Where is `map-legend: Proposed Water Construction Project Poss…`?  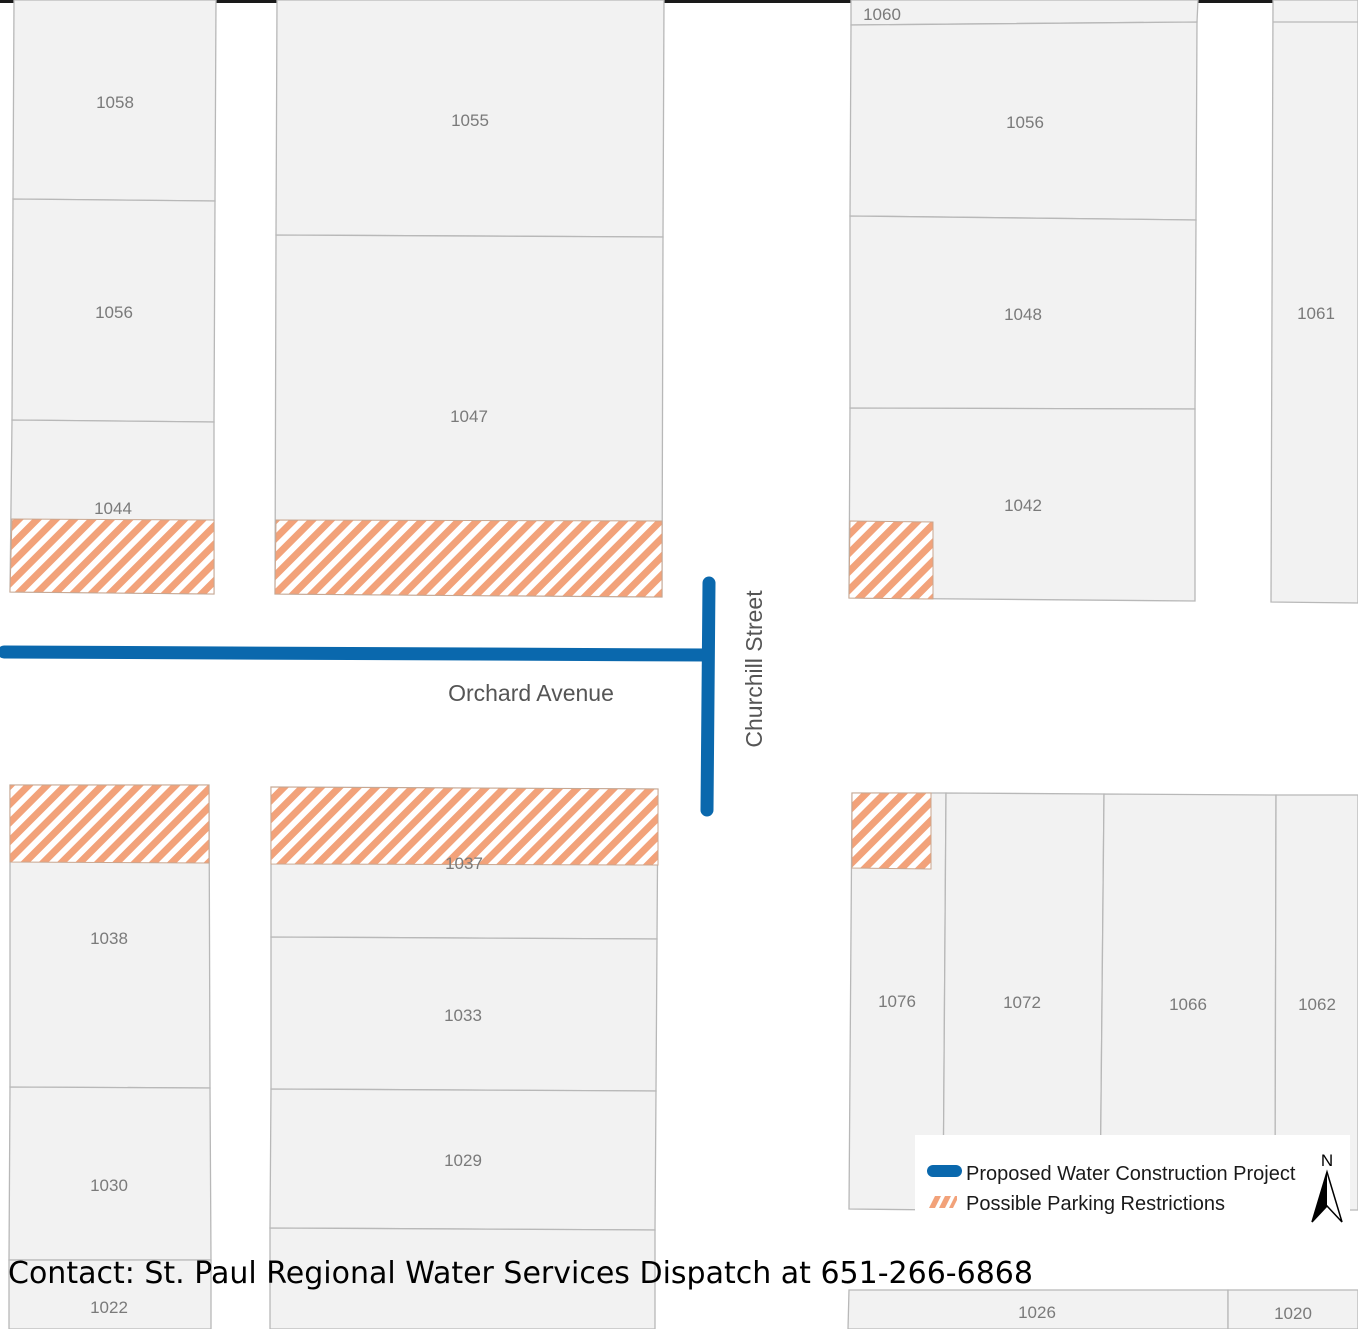 map-legend: Proposed Water Construction Project Poss… is located at coordinates (1132, 1182).